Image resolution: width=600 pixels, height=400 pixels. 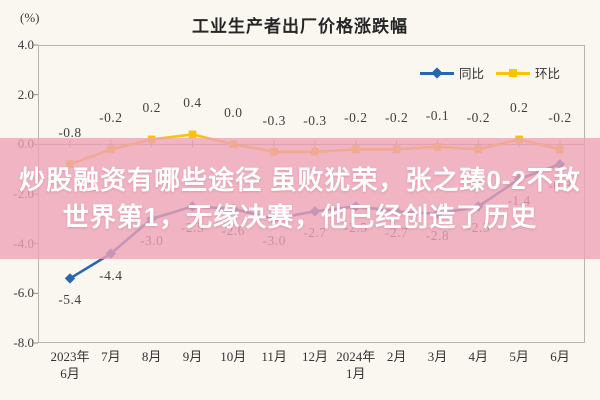 I want to click on x-tick-label: 11月, so click(x=274, y=356).